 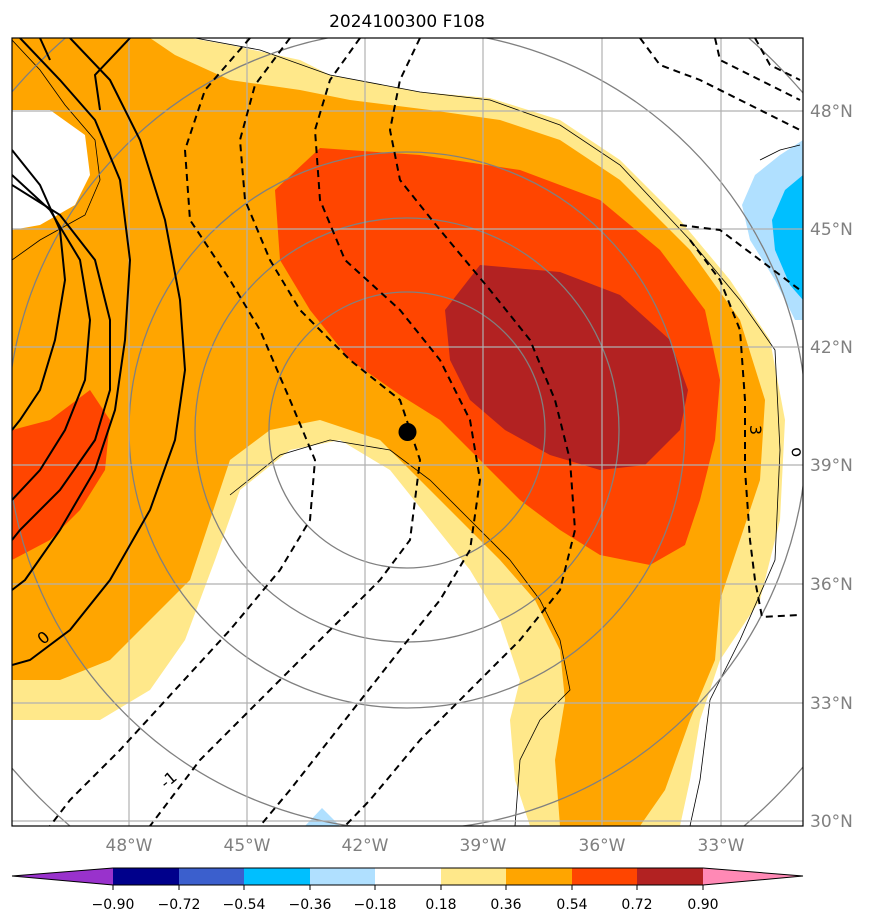 I want to click on colorbar-tick-label: 0.36, so click(x=505, y=905).